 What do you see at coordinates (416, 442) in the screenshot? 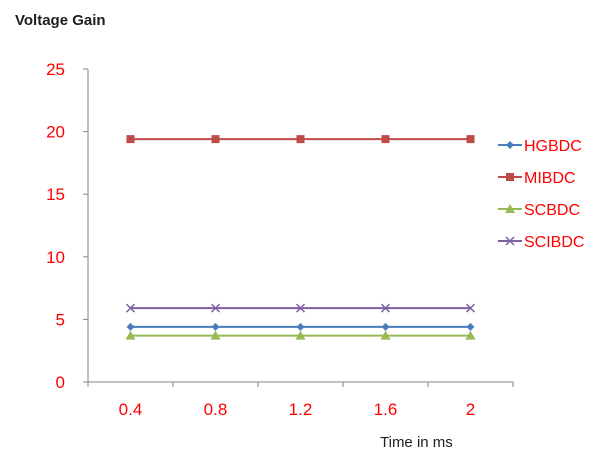
I see `x-axis-title: Time in ms` at bounding box center [416, 442].